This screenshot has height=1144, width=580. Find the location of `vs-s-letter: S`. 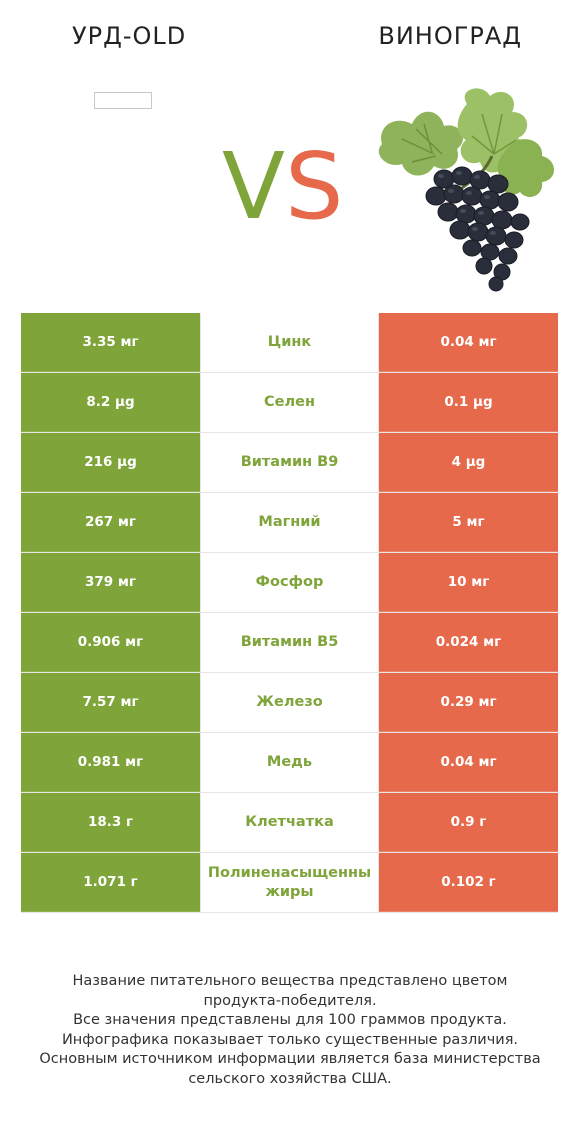

vs-s-letter: S is located at coordinates (314, 186).